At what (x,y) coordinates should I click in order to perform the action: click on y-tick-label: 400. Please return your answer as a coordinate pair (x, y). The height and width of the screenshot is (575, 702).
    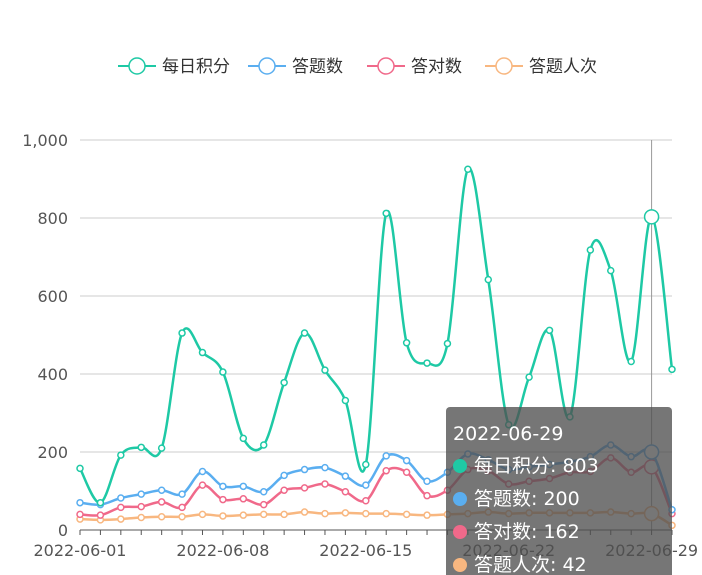
    Looking at the image, I should click on (52, 374).